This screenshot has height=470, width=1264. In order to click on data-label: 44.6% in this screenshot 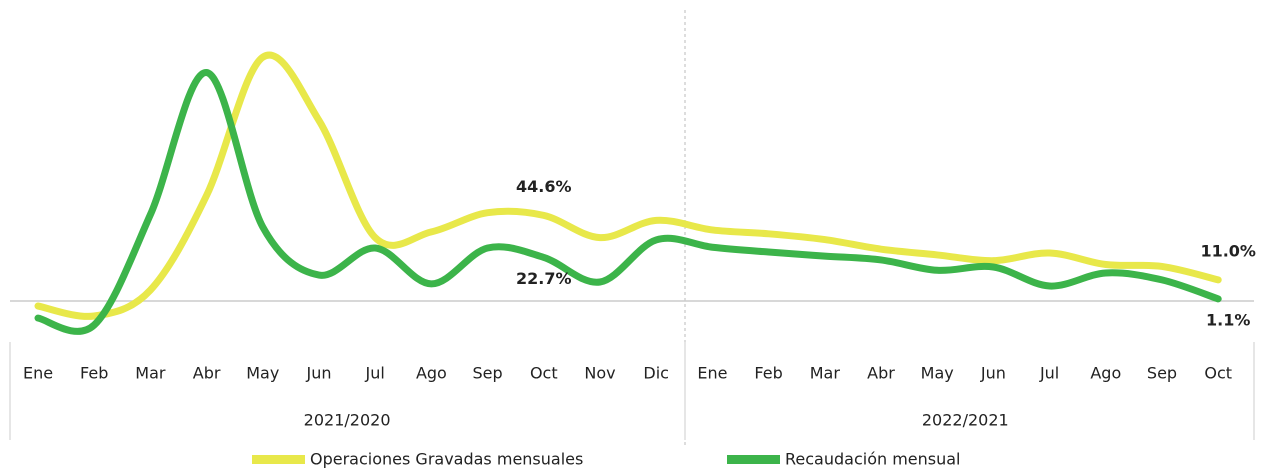, I will do `click(544, 186)`.